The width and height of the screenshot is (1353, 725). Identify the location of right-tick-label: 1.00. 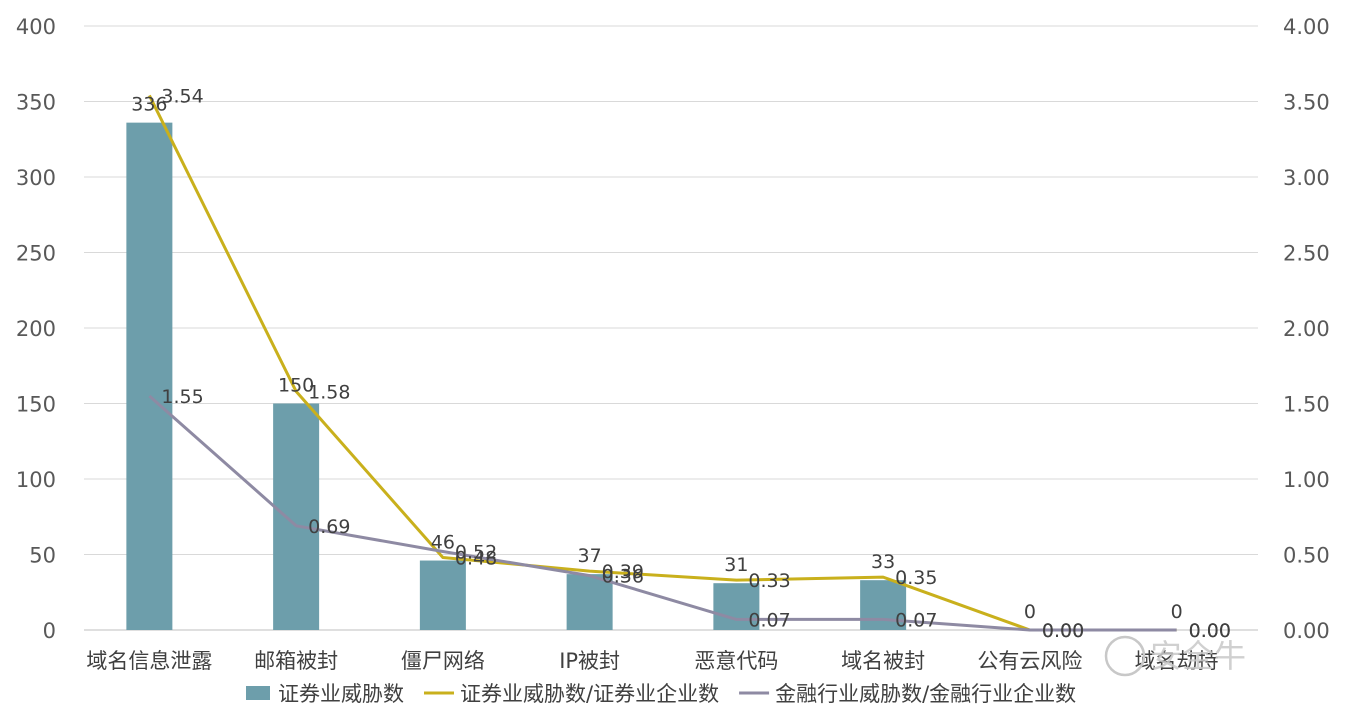
(1306, 480).